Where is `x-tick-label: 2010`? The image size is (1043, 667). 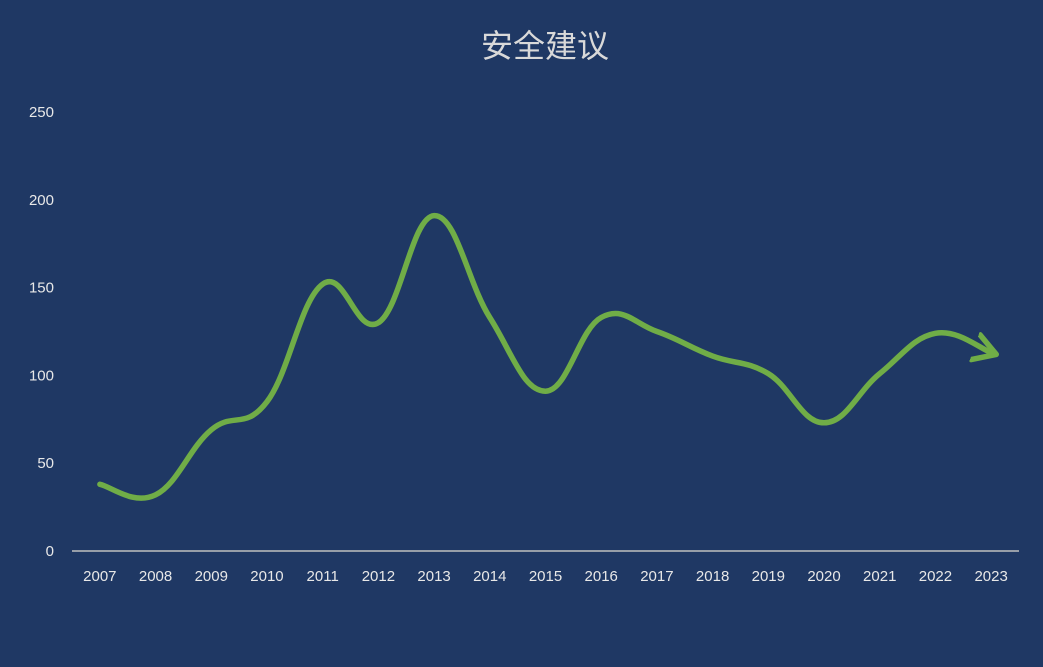
x-tick-label: 2010 is located at coordinates (266, 576).